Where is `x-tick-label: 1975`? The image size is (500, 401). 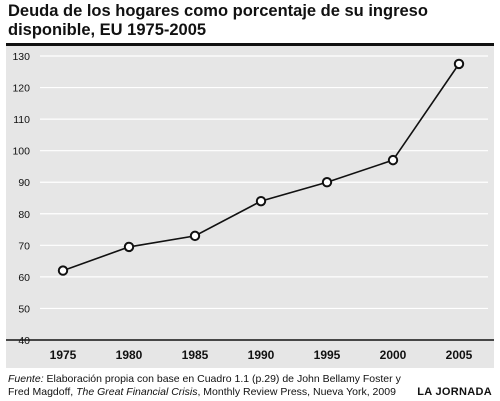
x-tick-label: 1975 is located at coordinates (63, 355).